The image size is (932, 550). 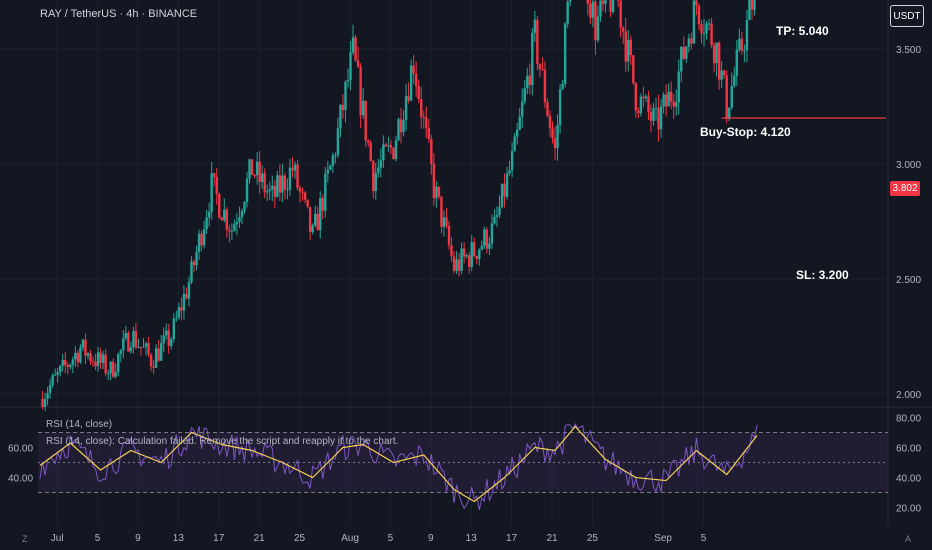 I want to click on timezone-icon: Z, so click(x=25, y=539).